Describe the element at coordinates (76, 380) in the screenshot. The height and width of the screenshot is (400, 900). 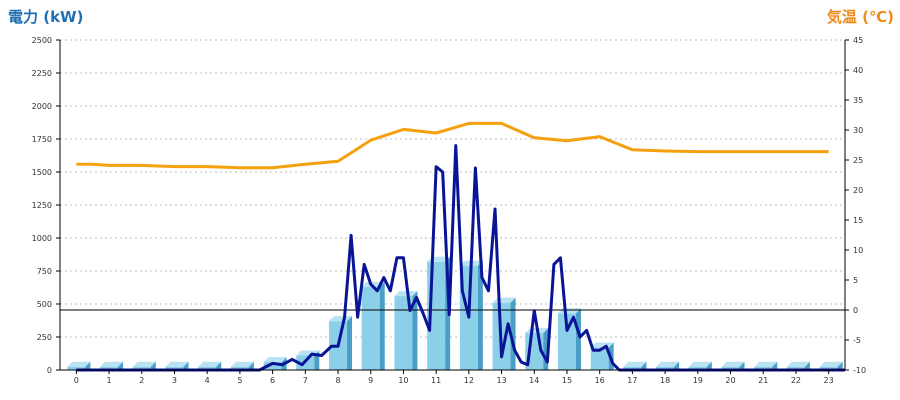
I see `x-tick-label: 0` at that location.